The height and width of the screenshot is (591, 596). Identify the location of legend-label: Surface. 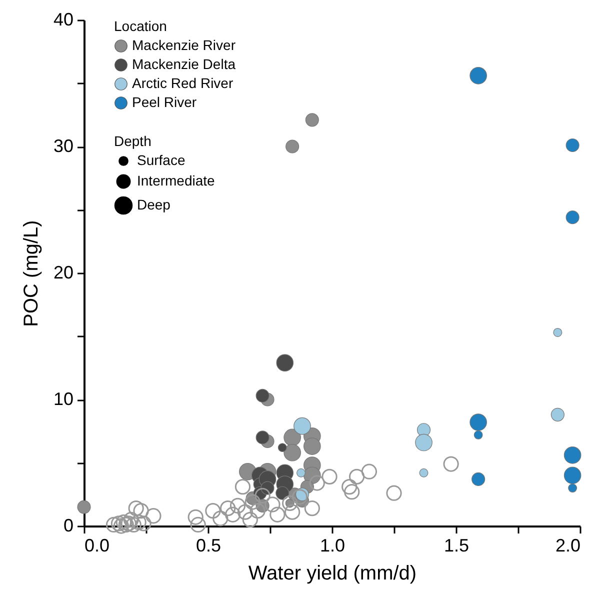
(161, 160).